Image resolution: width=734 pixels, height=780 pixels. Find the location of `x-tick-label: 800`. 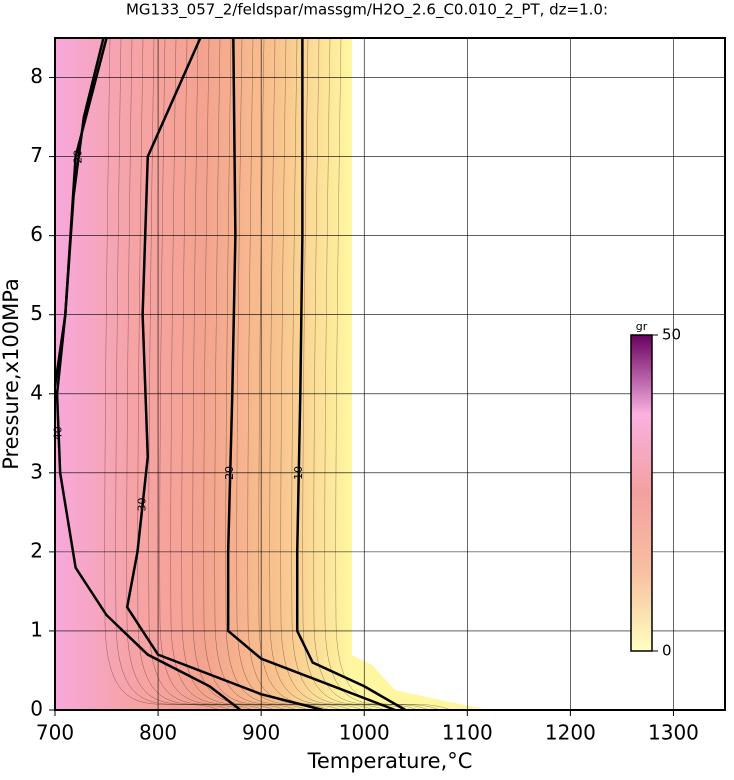

x-tick-label: 800 is located at coordinates (158, 733).